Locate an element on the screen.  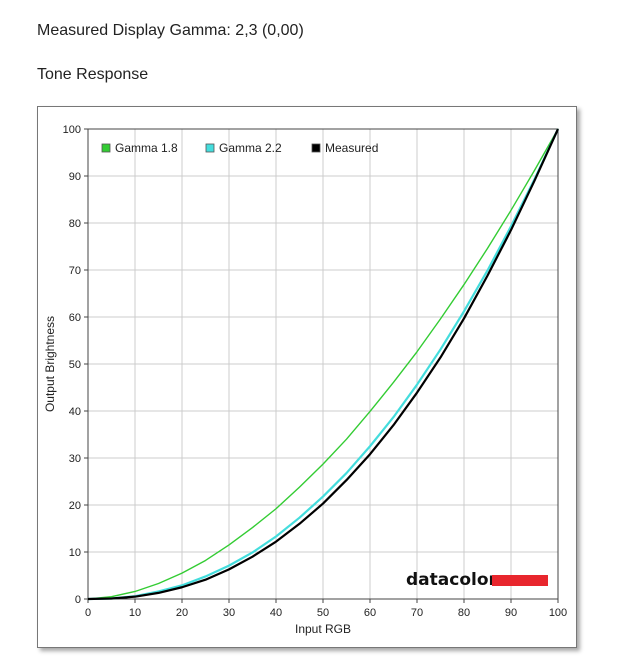
x-tick-label: 60 is located at coordinates (370, 613).